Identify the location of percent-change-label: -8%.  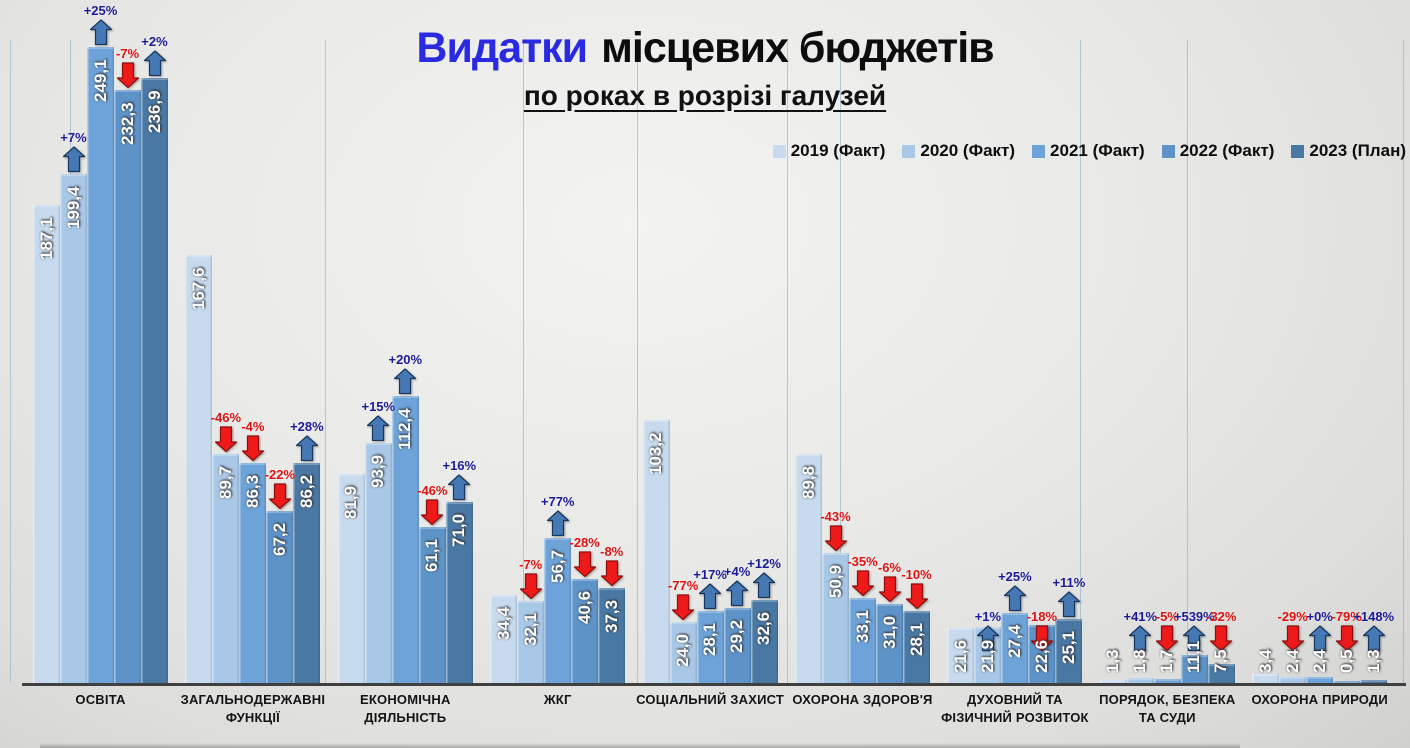
(612, 551).